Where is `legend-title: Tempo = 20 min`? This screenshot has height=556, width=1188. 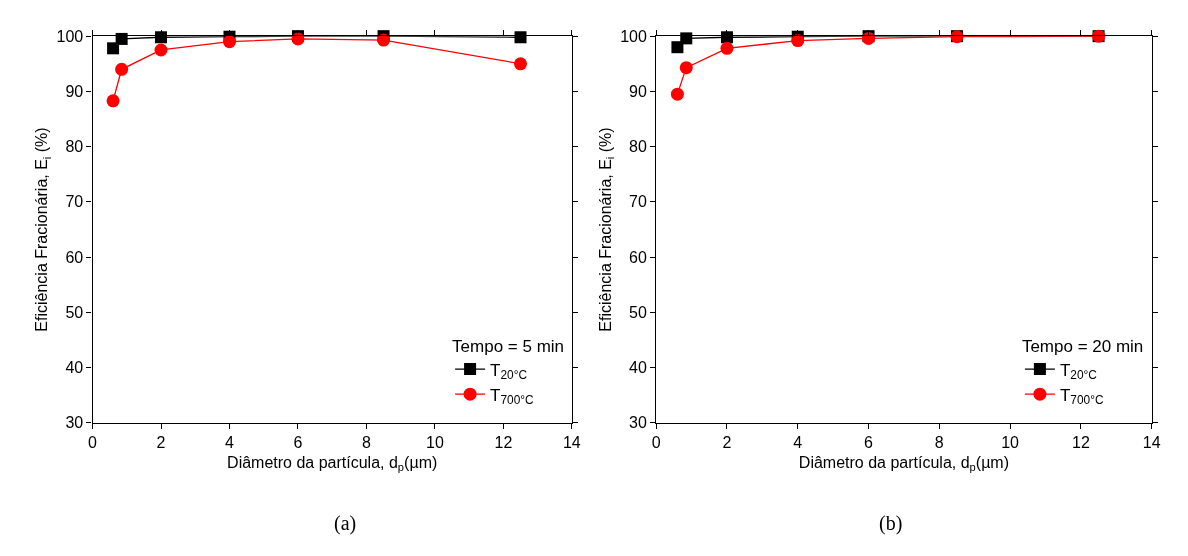
legend-title: Tempo = 20 min is located at coordinates (1082, 346).